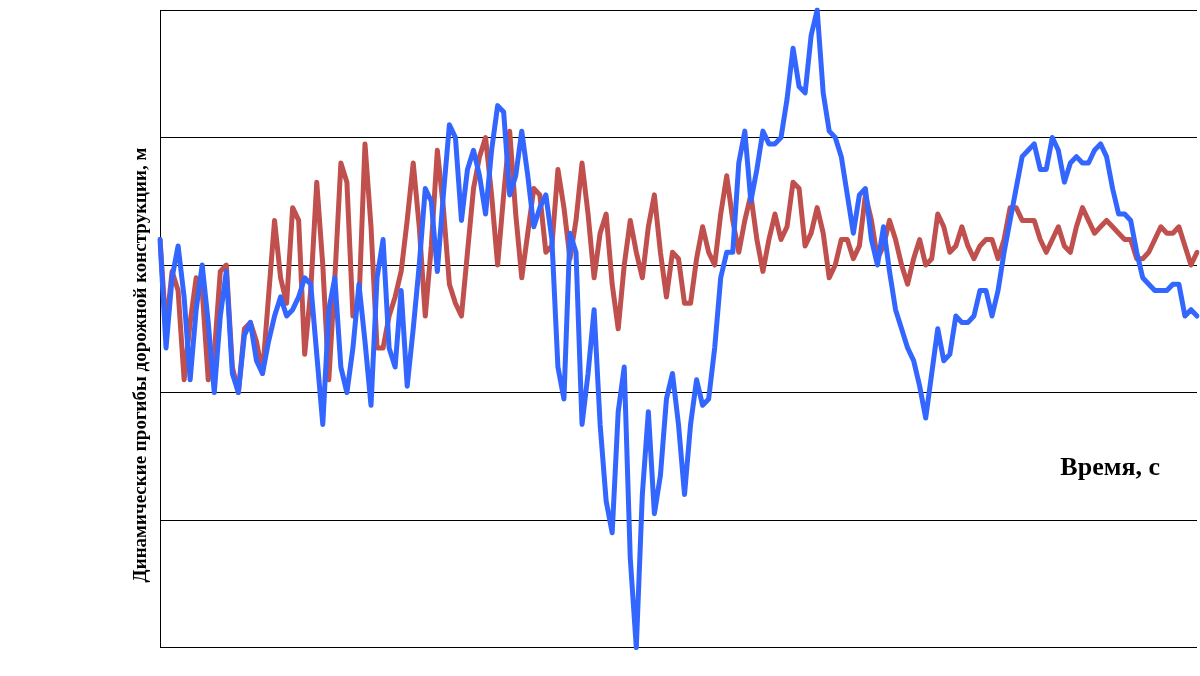 Image resolution: width=1200 pixels, height=676 pixels. Describe the element at coordinates (140, 365) in the screenshot. I see `y-axis-title: Динамические прогибы дорожной конструкции, м` at that location.